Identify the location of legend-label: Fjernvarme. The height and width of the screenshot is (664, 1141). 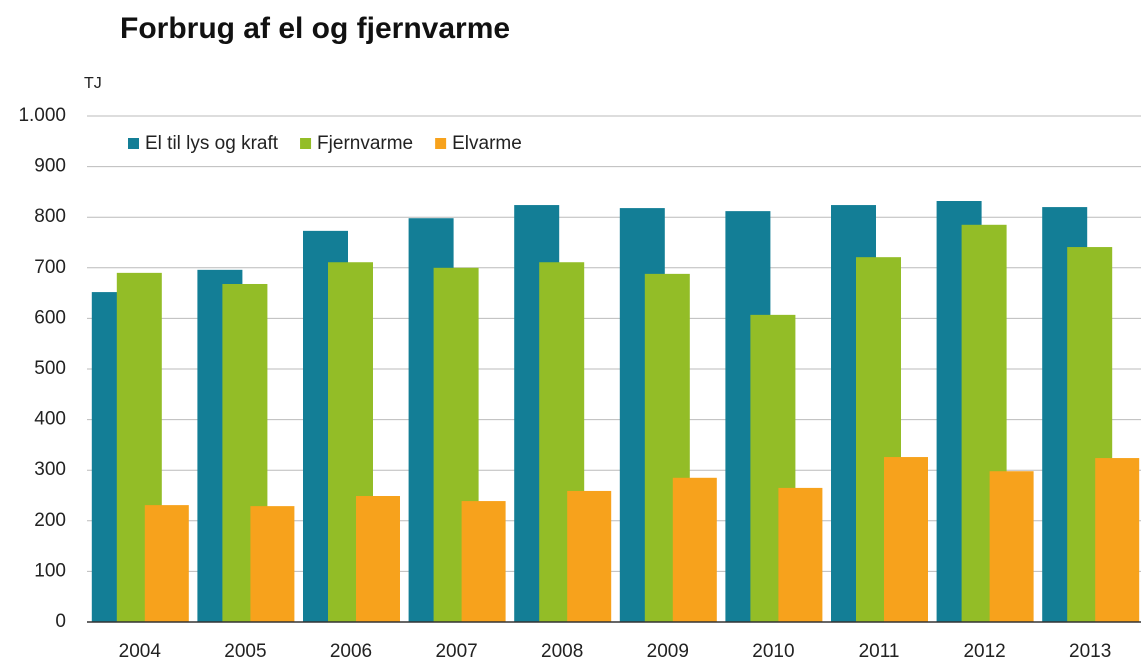
(365, 143).